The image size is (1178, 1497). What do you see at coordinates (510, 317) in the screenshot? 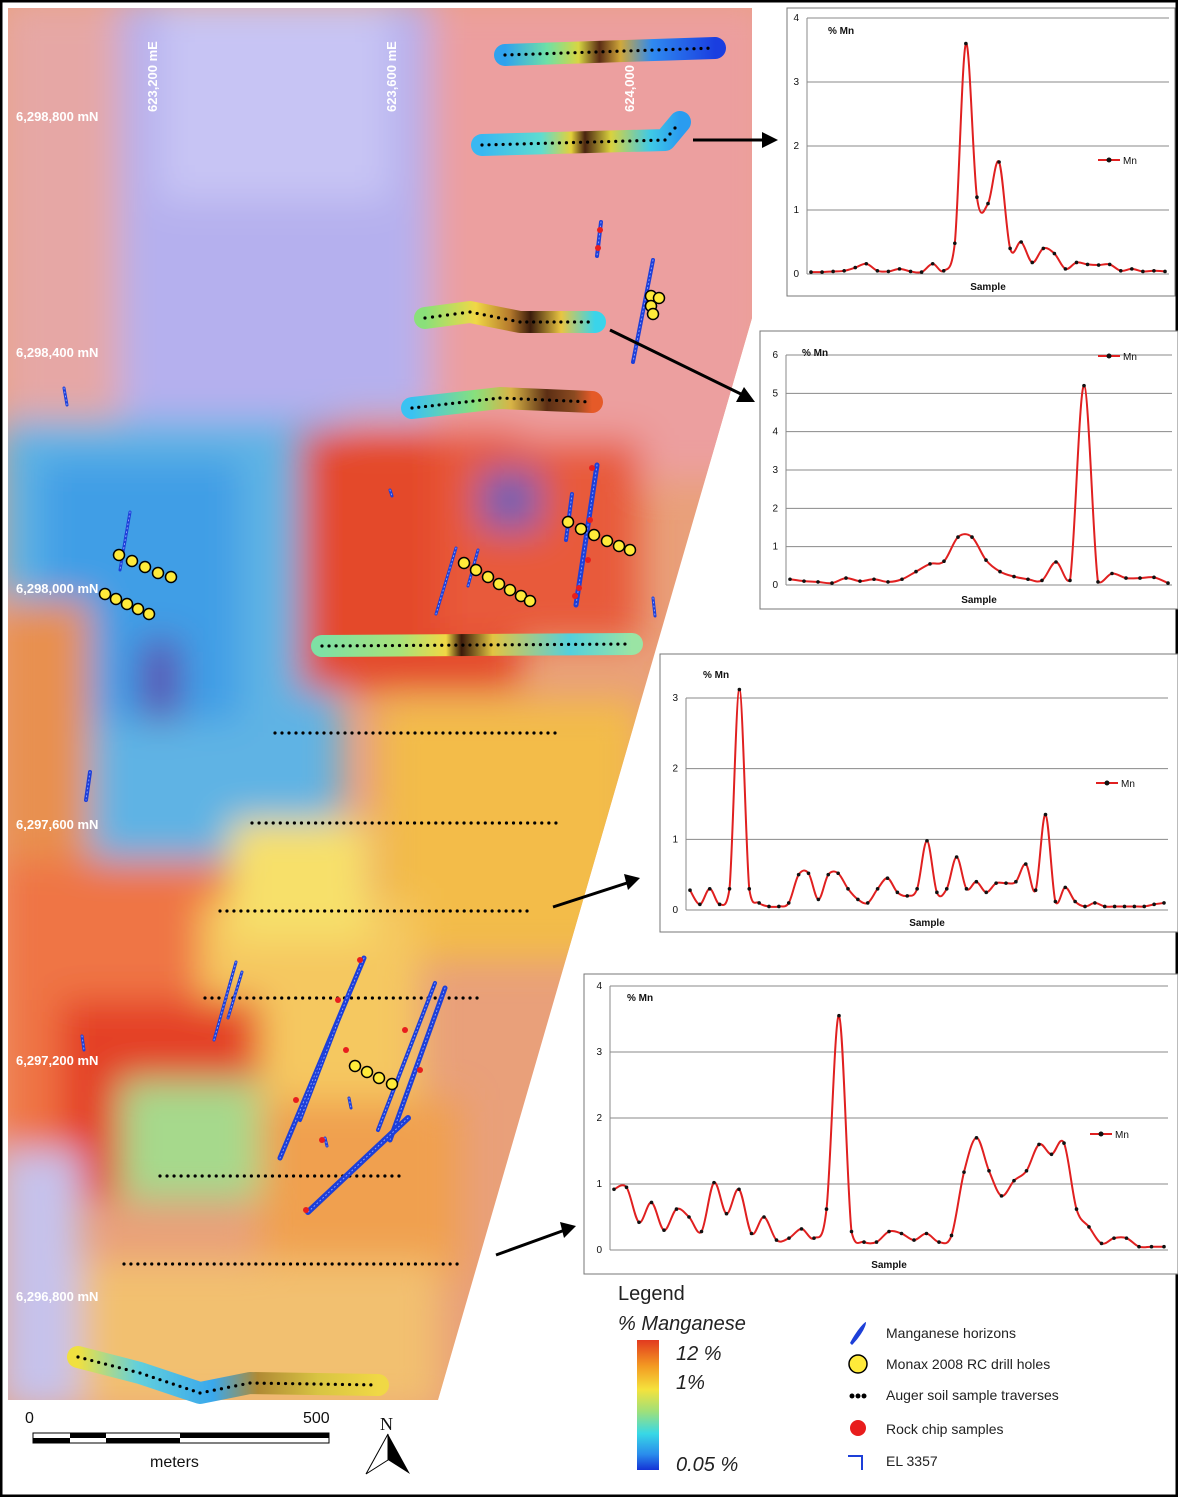
I see `traverse-band` at bounding box center [510, 317].